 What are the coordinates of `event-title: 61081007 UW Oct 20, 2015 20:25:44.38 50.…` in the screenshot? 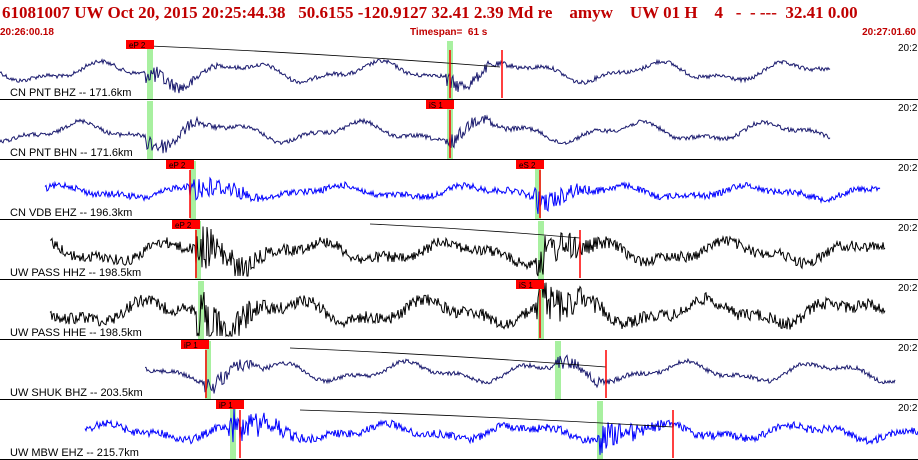 It's located at (430, 12).